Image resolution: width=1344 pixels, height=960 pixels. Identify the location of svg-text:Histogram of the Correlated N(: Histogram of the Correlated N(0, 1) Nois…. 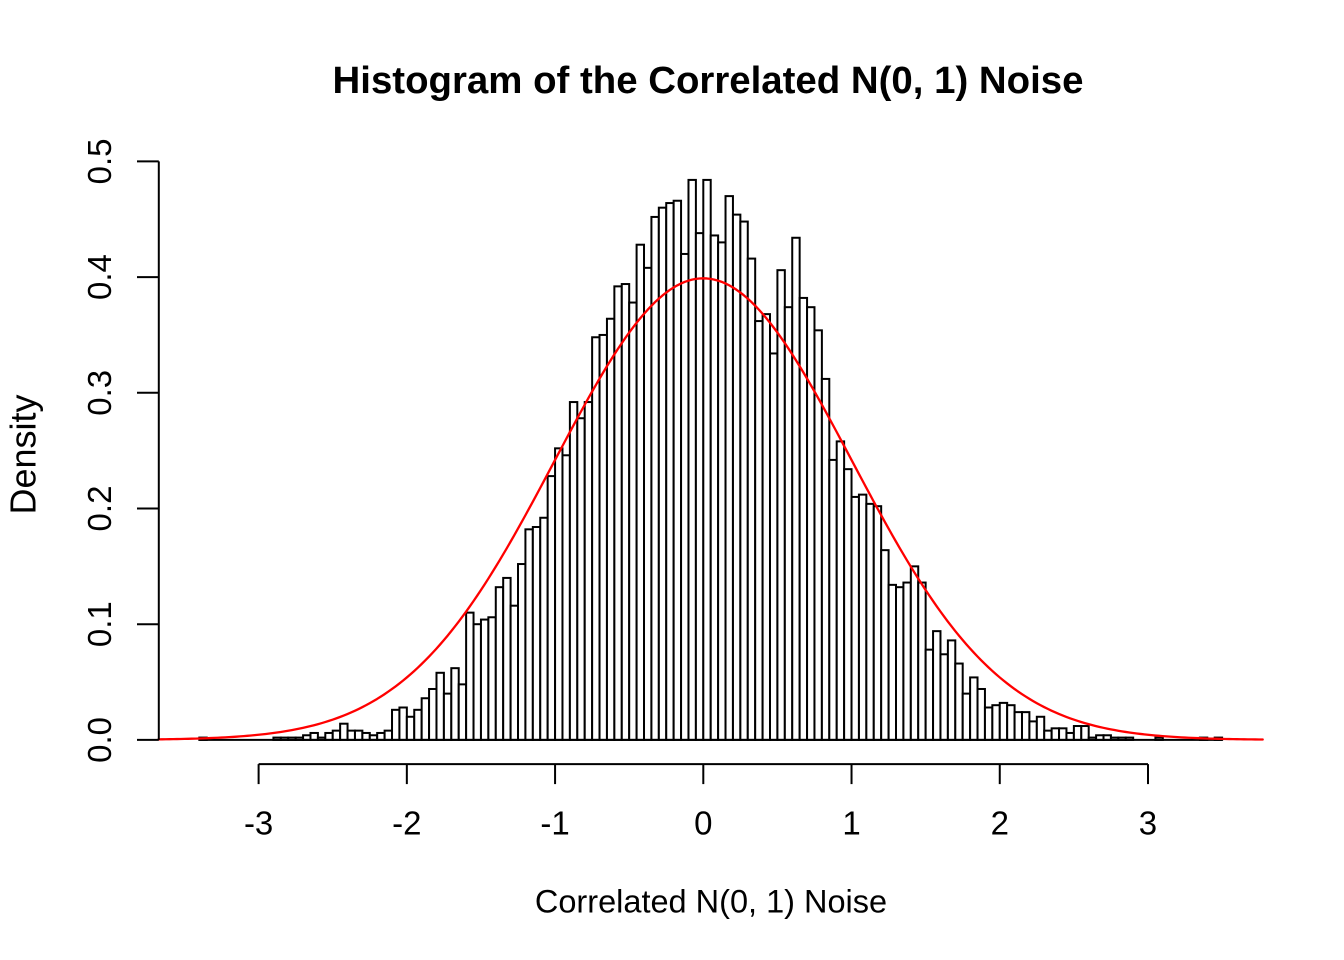
(708, 80).